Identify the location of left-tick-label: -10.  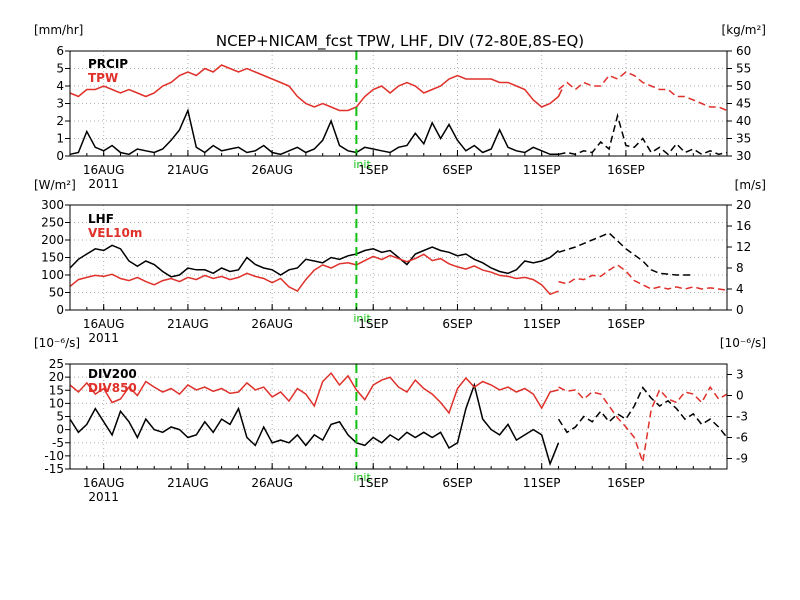
(54, 456).